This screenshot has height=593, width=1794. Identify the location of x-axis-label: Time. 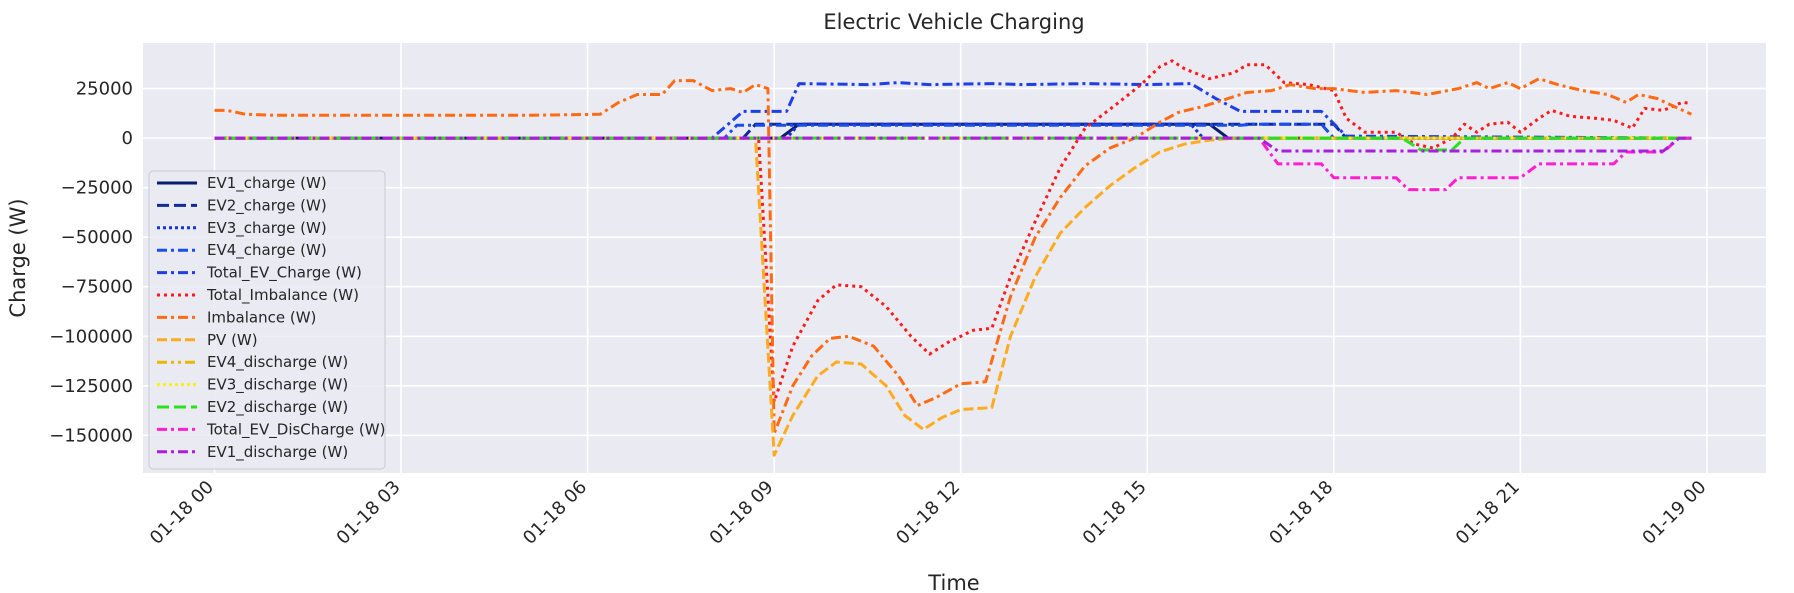
(953, 582).